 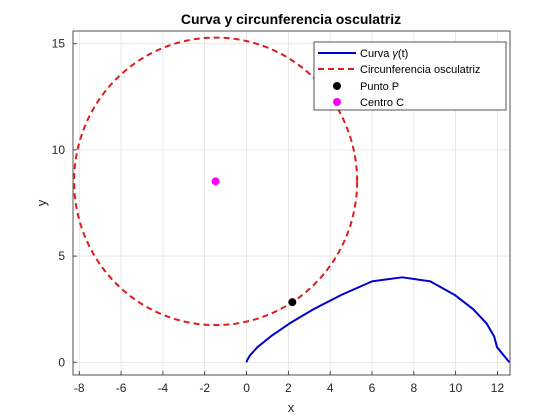 I want to click on y-axis-ticks: 0 5 10 15, so click(x=64, y=203).